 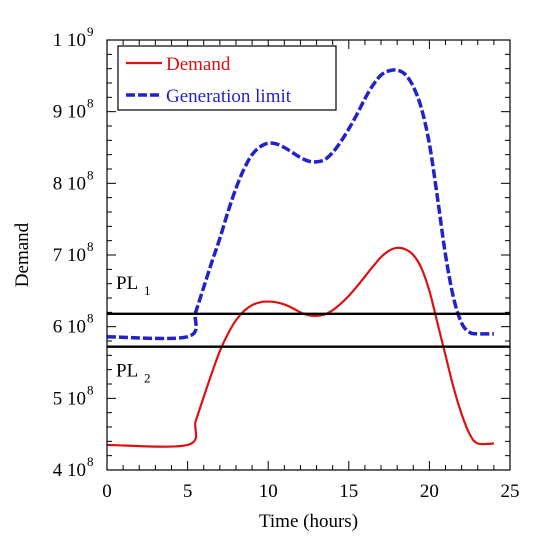 What do you see at coordinates (69, 183) in the screenshot?
I see `y-tick-label-mantissa: 8 10` at bounding box center [69, 183].